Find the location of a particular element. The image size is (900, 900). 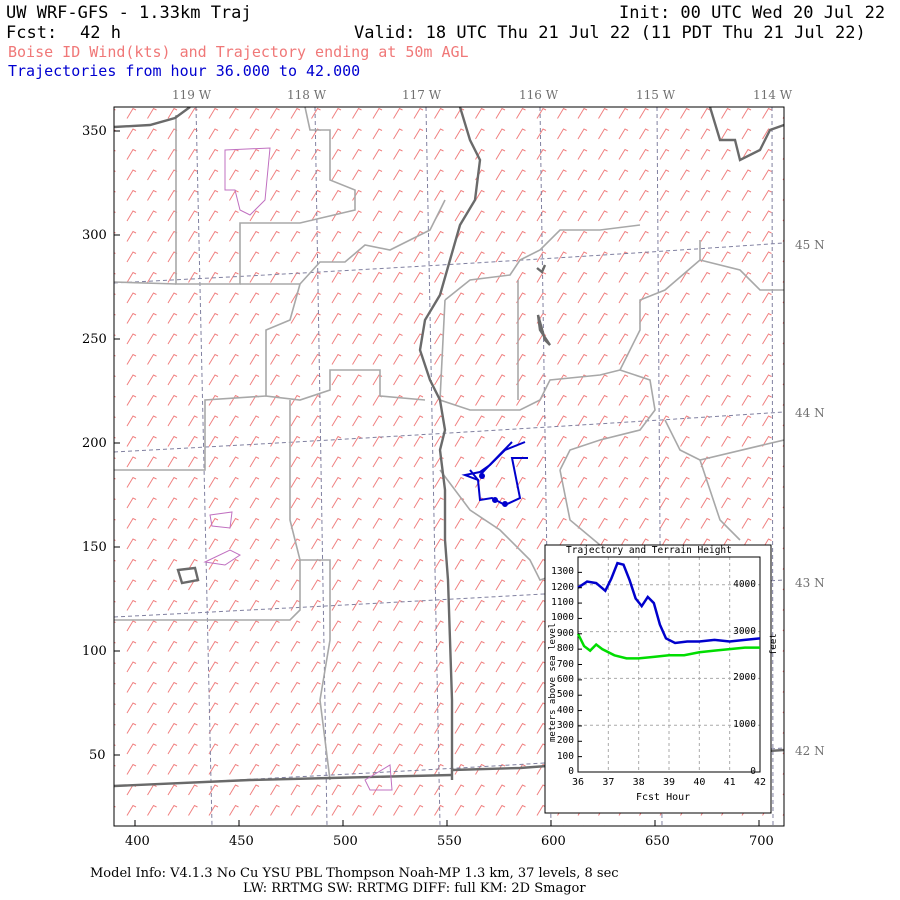

lon-116w: 116 W is located at coordinates (539, 95).